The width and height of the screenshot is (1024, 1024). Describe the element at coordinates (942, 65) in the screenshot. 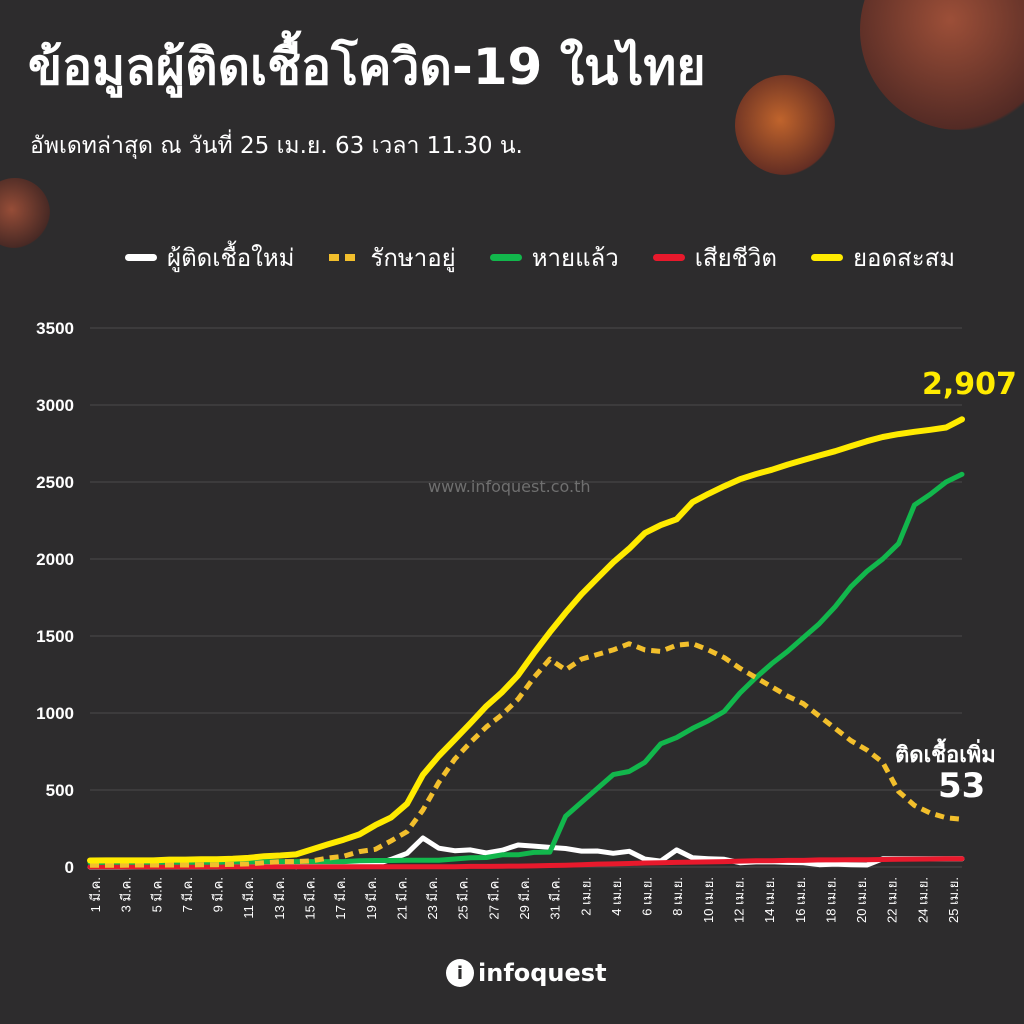

I see `virus-decoration-large` at that location.